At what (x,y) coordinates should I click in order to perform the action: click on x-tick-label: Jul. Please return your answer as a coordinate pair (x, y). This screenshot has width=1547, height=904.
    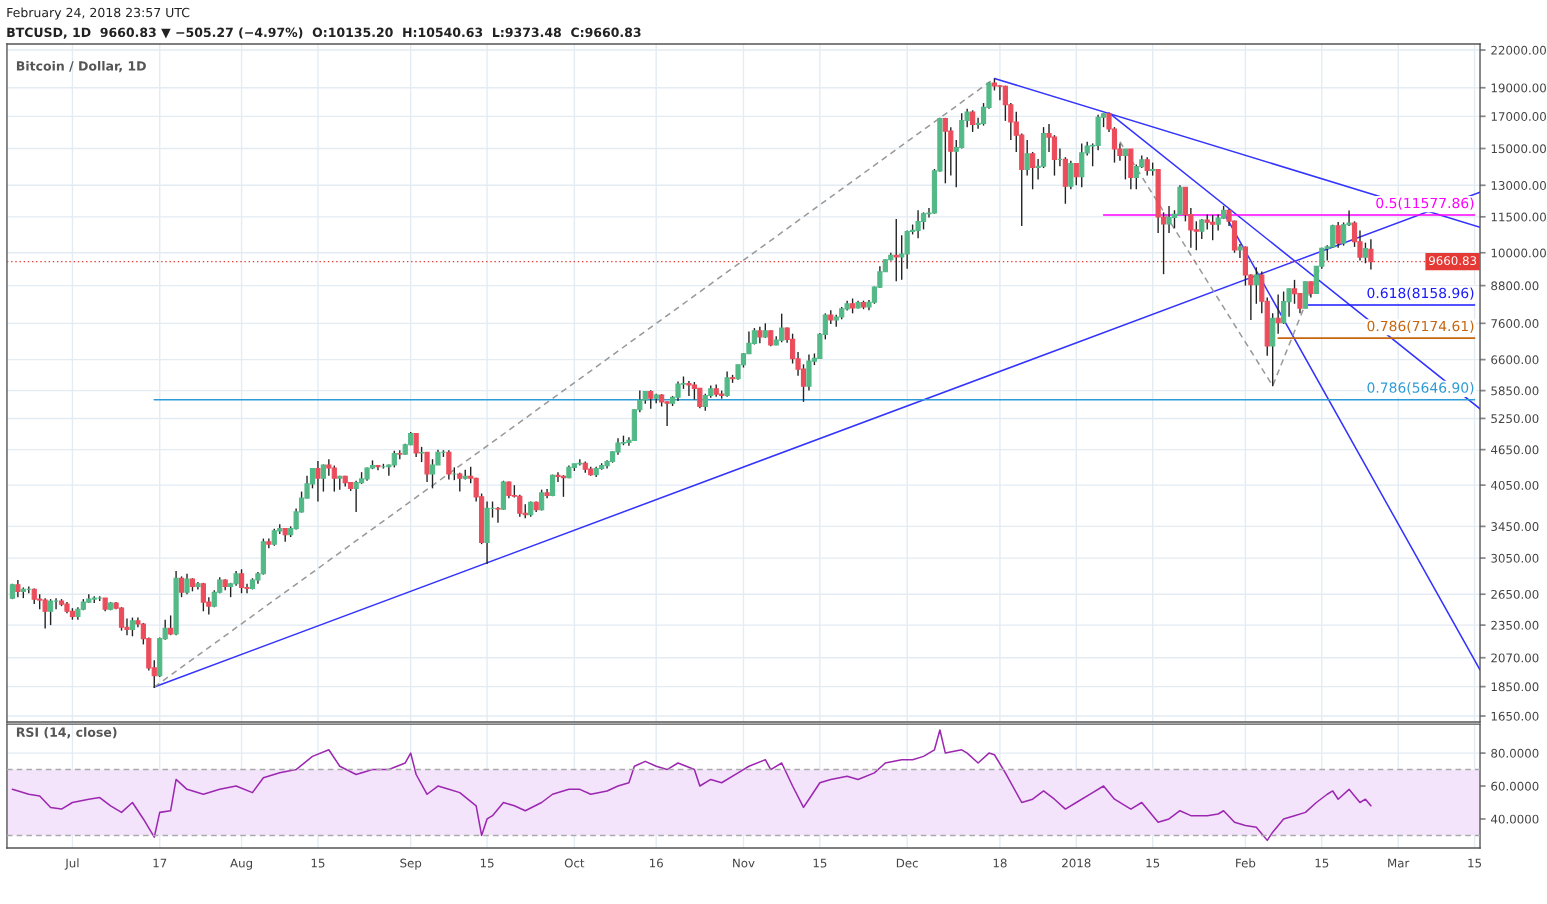
    Looking at the image, I should click on (71, 864).